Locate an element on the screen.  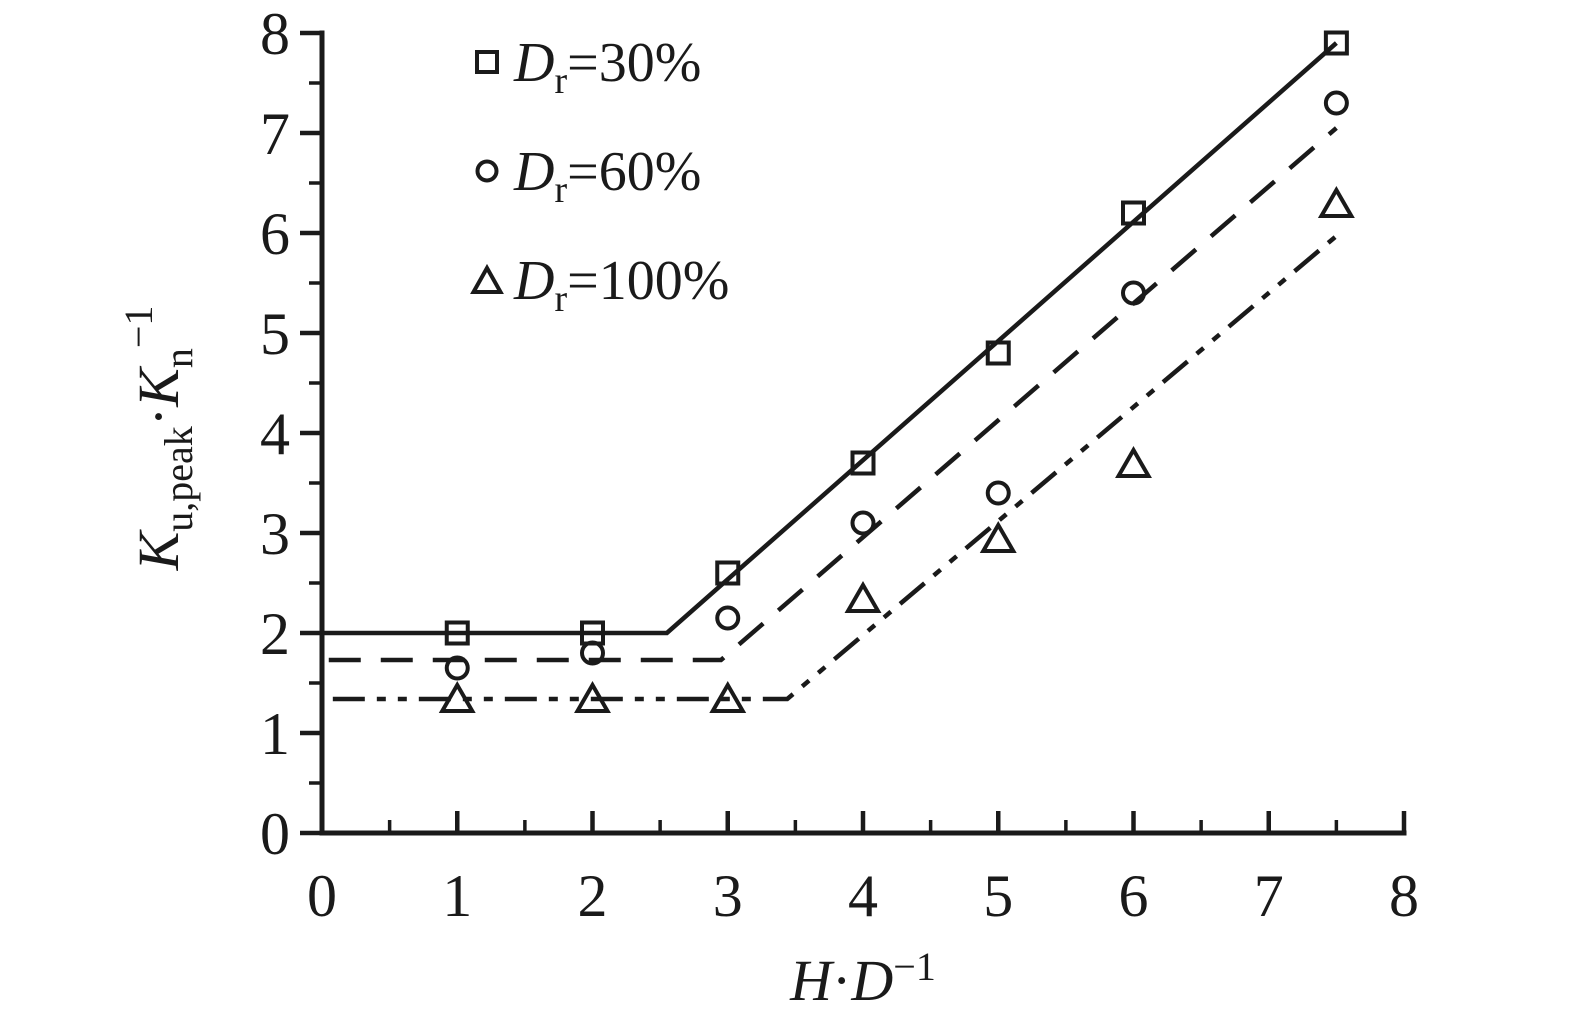
y-tick-label: 5 is located at coordinates (275, 334).